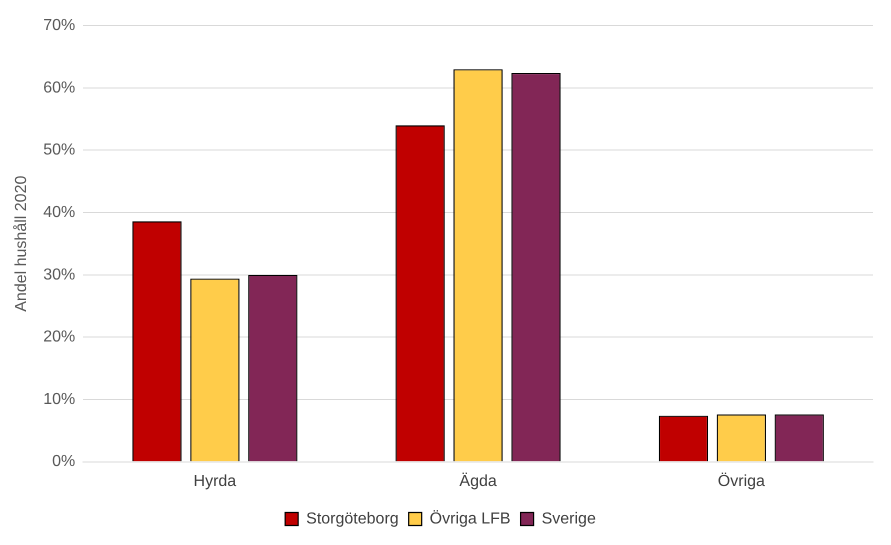  Describe the element at coordinates (352, 519) in the screenshot. I see `legend-label: Storgöteborg` at that location.